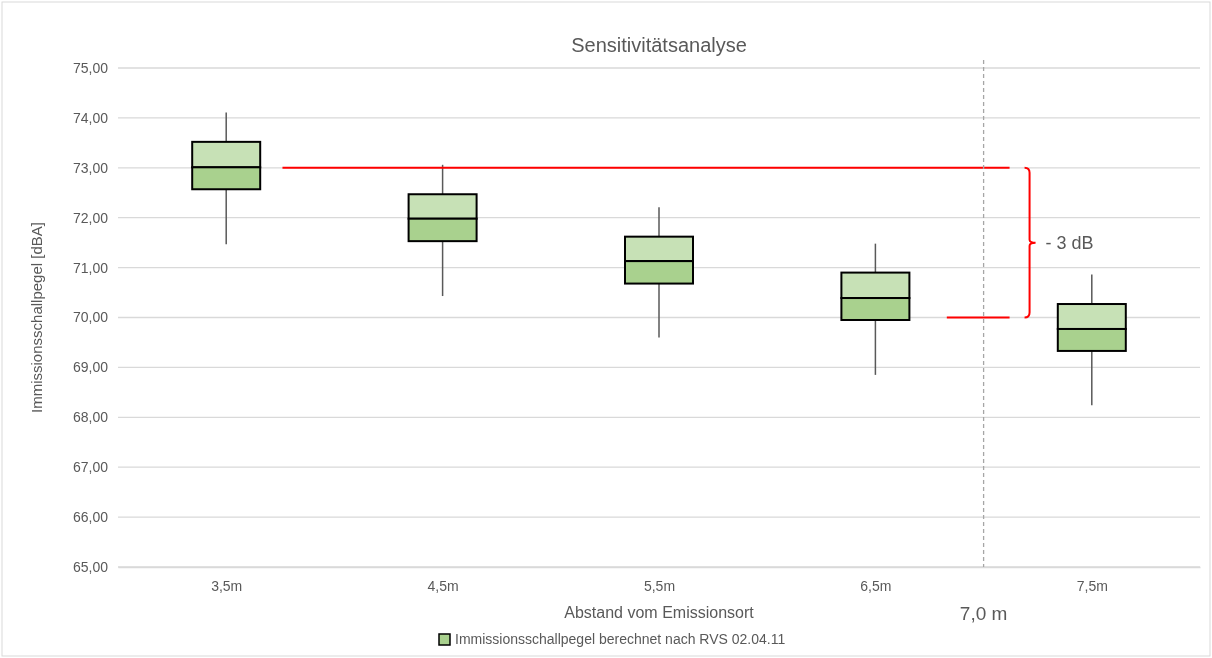 Image resolution: width=1212 pixels, height=658 pixels. Describe the element at coordinates (443, 585) in the screenshot. I see `x-tick-label: 4,5m` at that location.